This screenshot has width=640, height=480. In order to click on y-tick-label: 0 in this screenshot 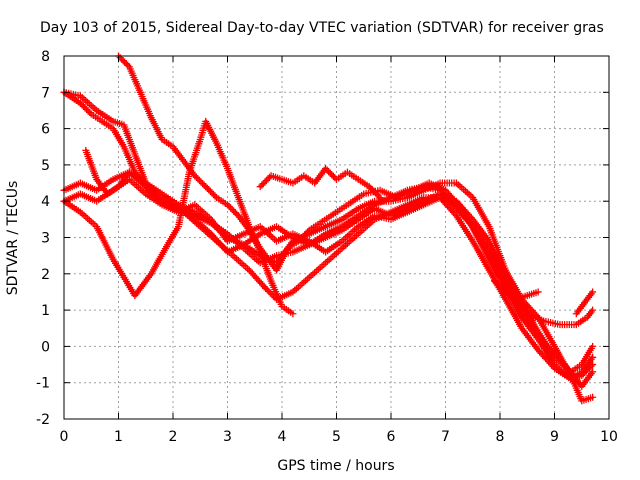, I will do `click(45, 347)`.